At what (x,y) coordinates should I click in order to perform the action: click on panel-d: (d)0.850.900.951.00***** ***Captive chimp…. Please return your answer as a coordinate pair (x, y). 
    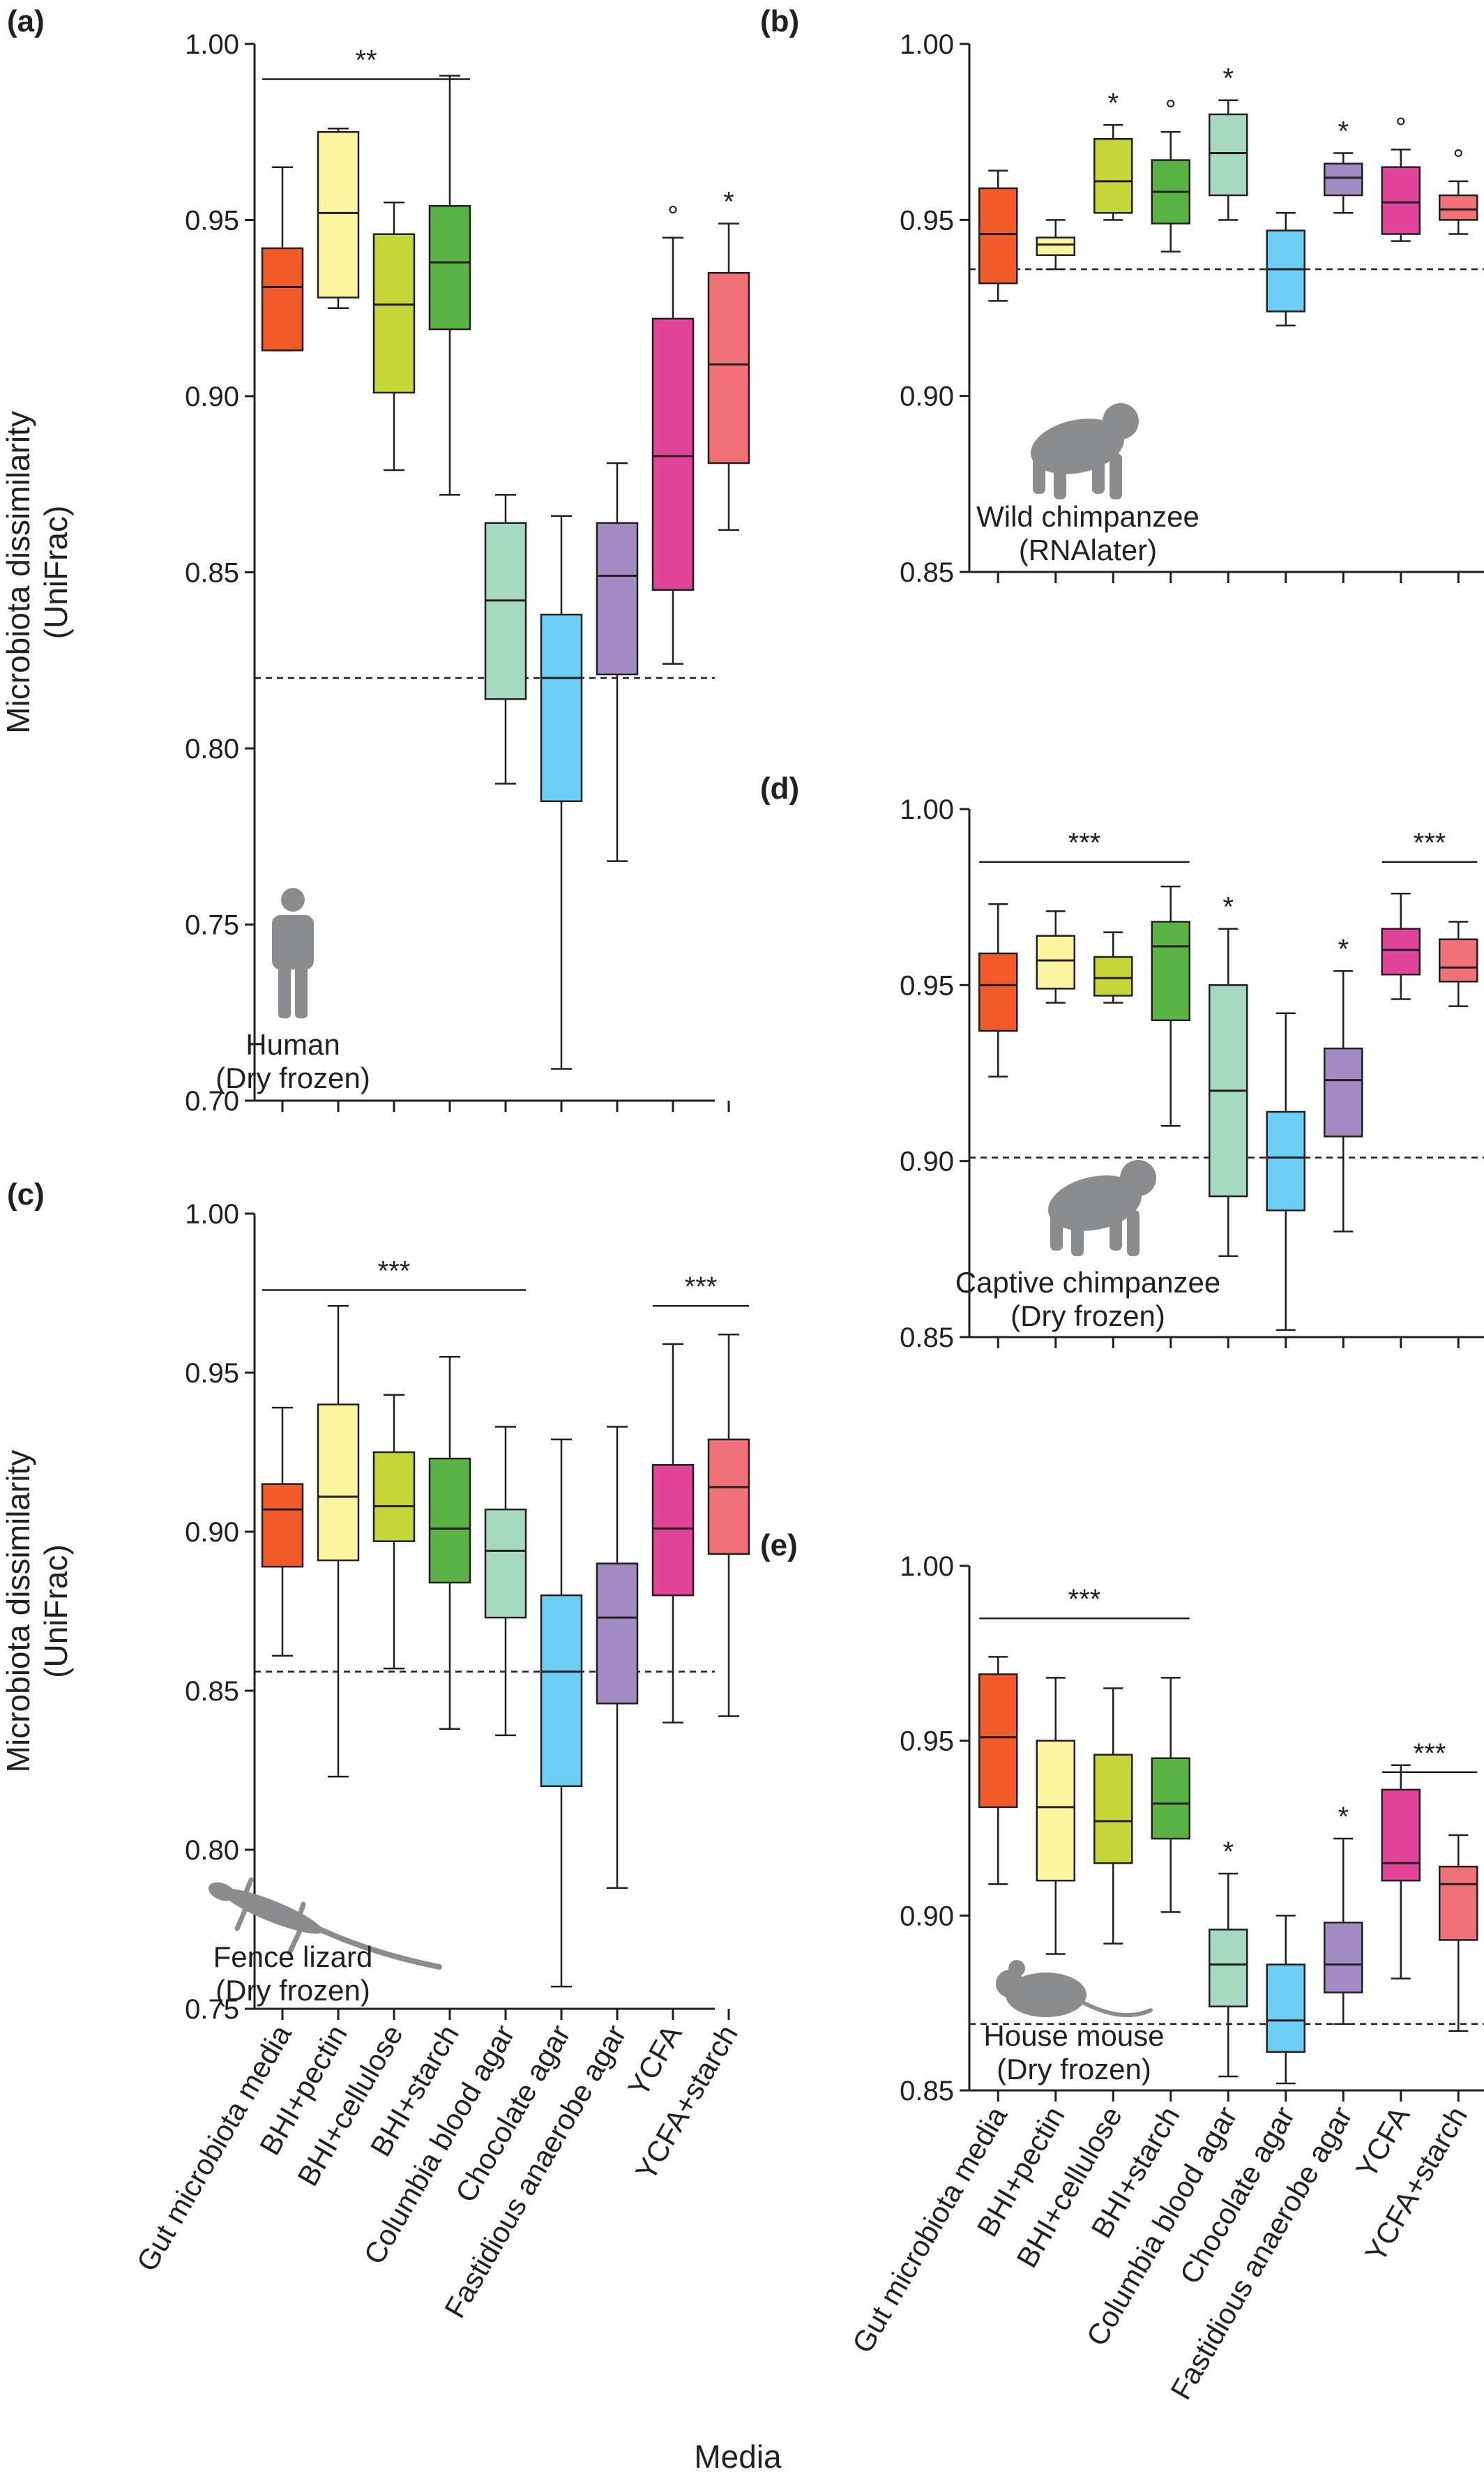
    Looking at the image, I should click on (1122, 1062).